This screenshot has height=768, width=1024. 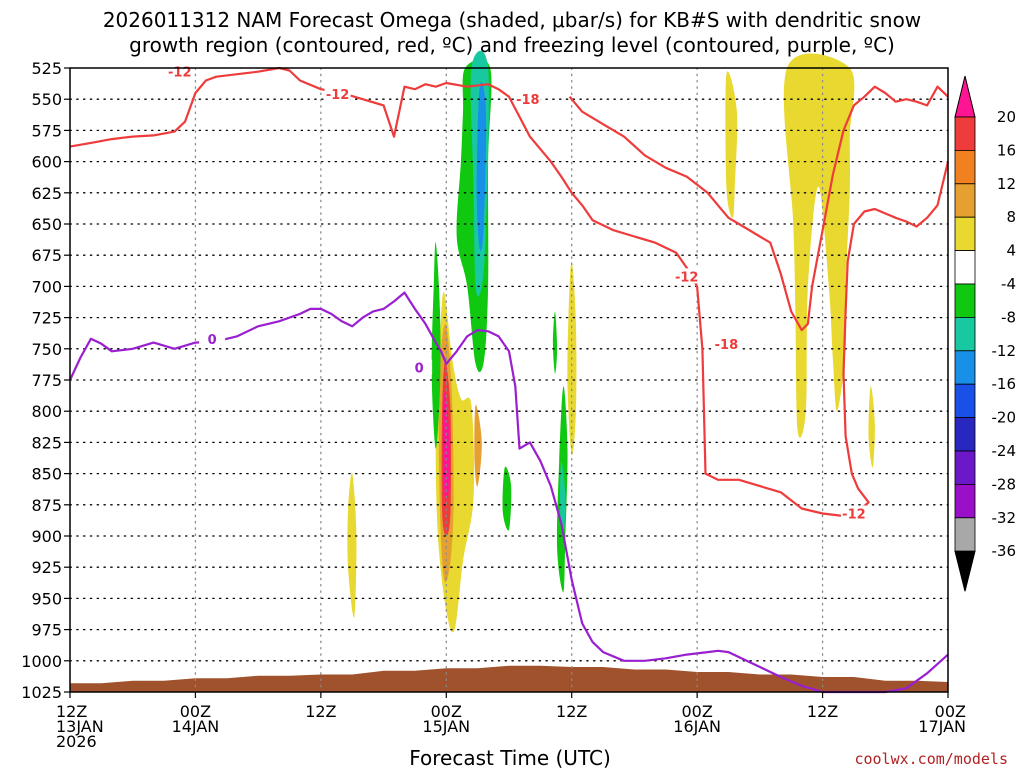 What do you see at coordinates (46, 349) in the screenshot?
I see `y-tick-label-750: 750` at bounding box center [46, 349].